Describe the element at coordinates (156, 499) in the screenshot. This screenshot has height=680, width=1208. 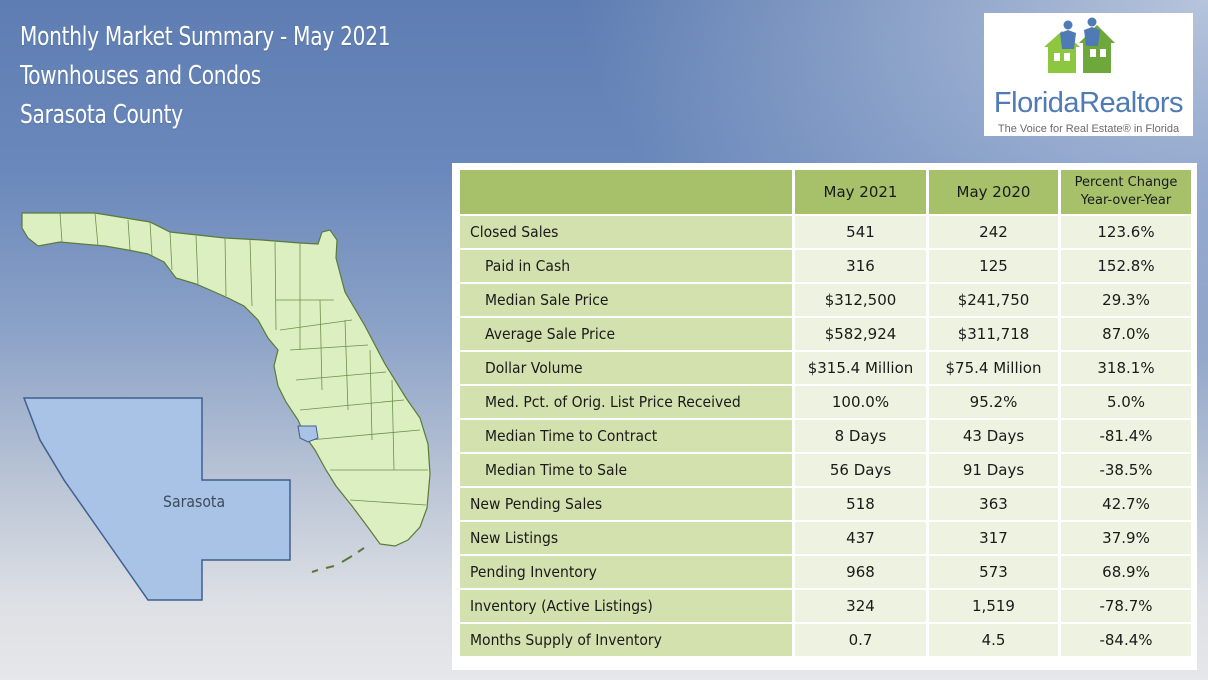
I see `sarasota-county-shape` at that location.